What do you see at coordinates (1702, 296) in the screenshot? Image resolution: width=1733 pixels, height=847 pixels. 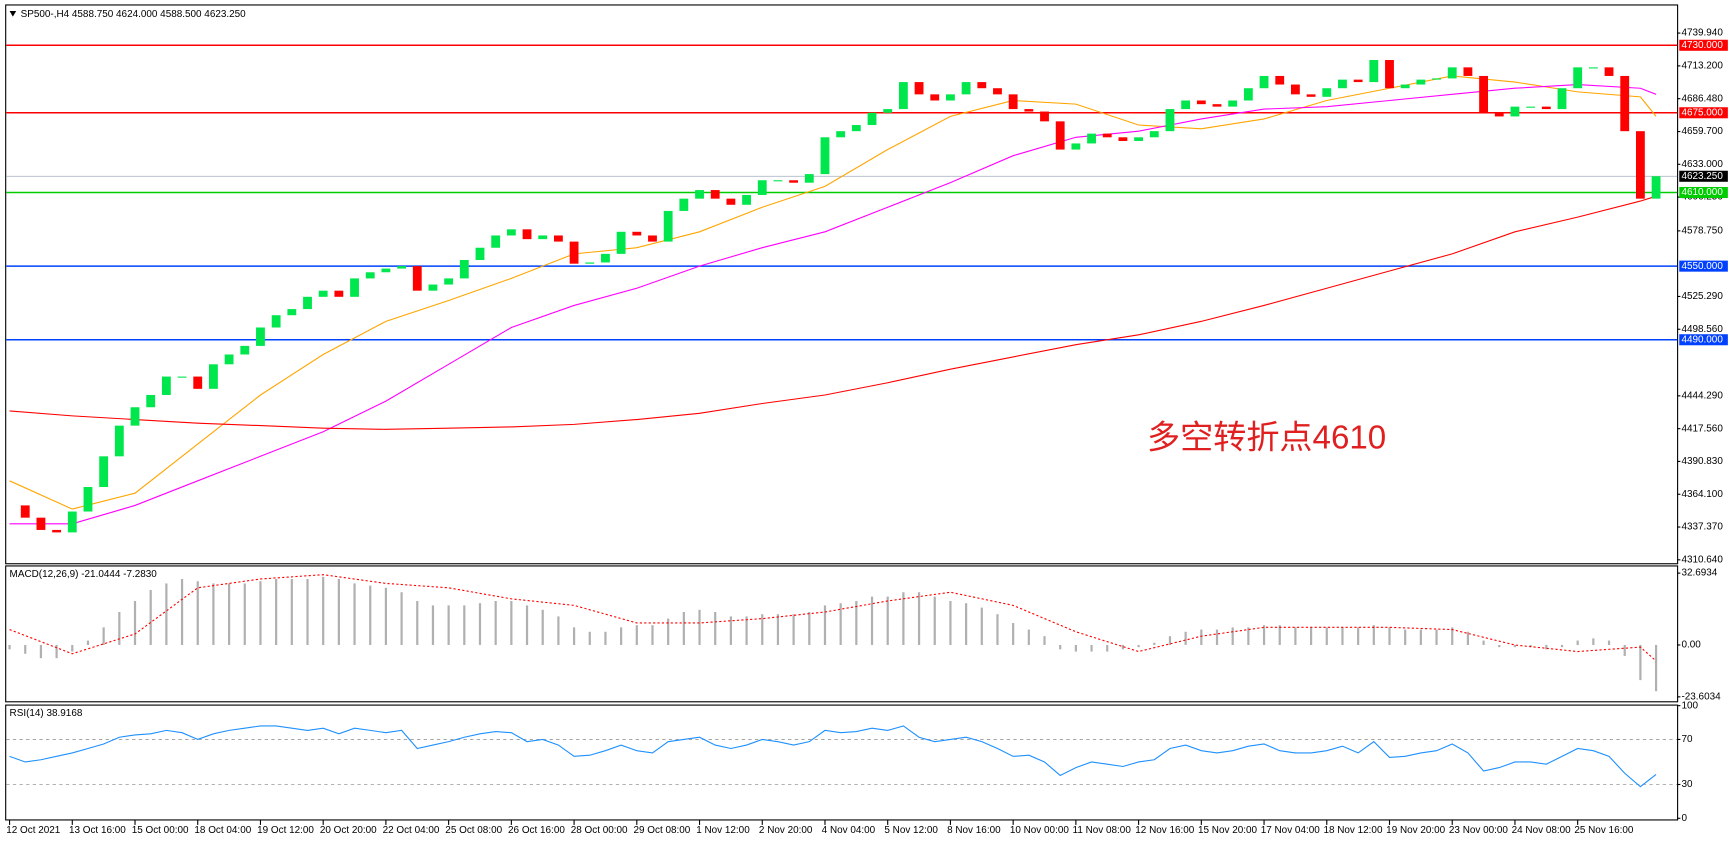 I see `y-tick-label: 4525.290` at bounding box center [1702, 296].